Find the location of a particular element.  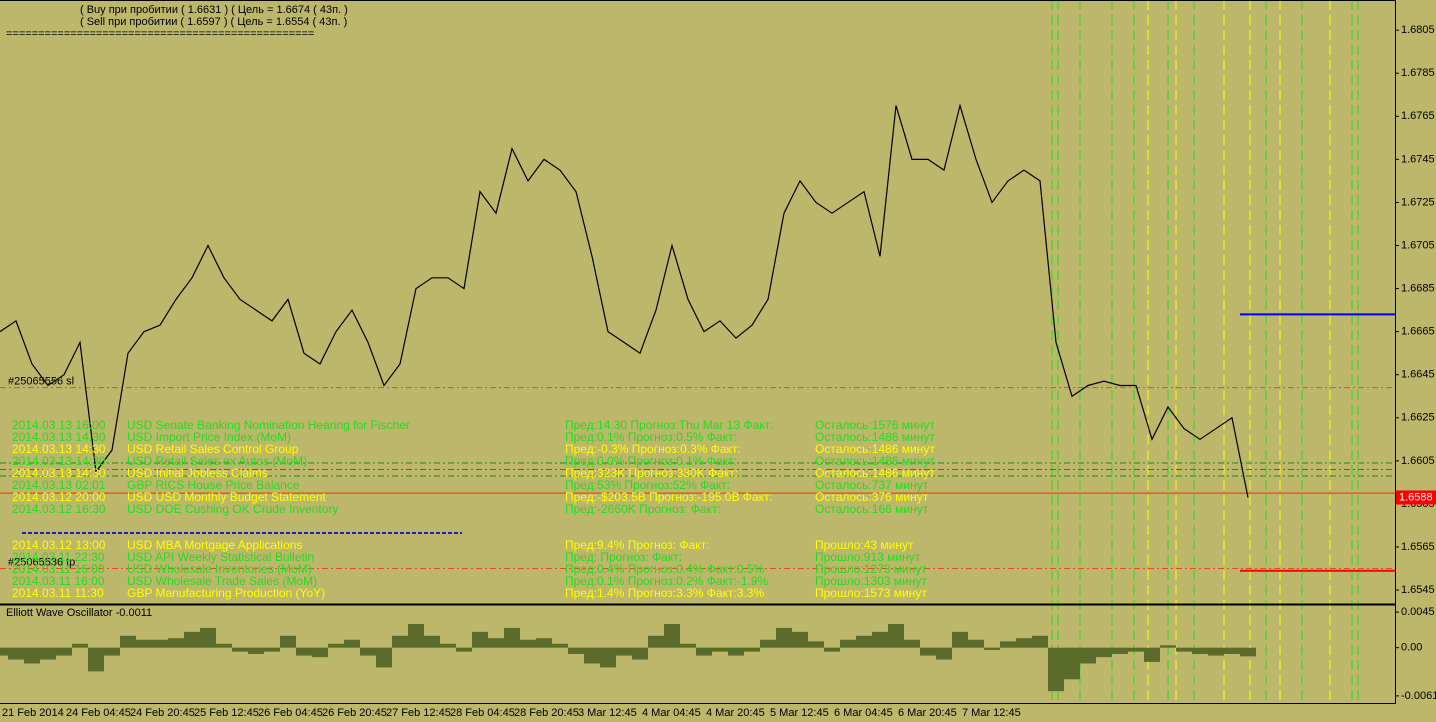

news-forecast: Пред:0.1% Прогноз:0.5% Факт: is located at coordinates (651, 437).